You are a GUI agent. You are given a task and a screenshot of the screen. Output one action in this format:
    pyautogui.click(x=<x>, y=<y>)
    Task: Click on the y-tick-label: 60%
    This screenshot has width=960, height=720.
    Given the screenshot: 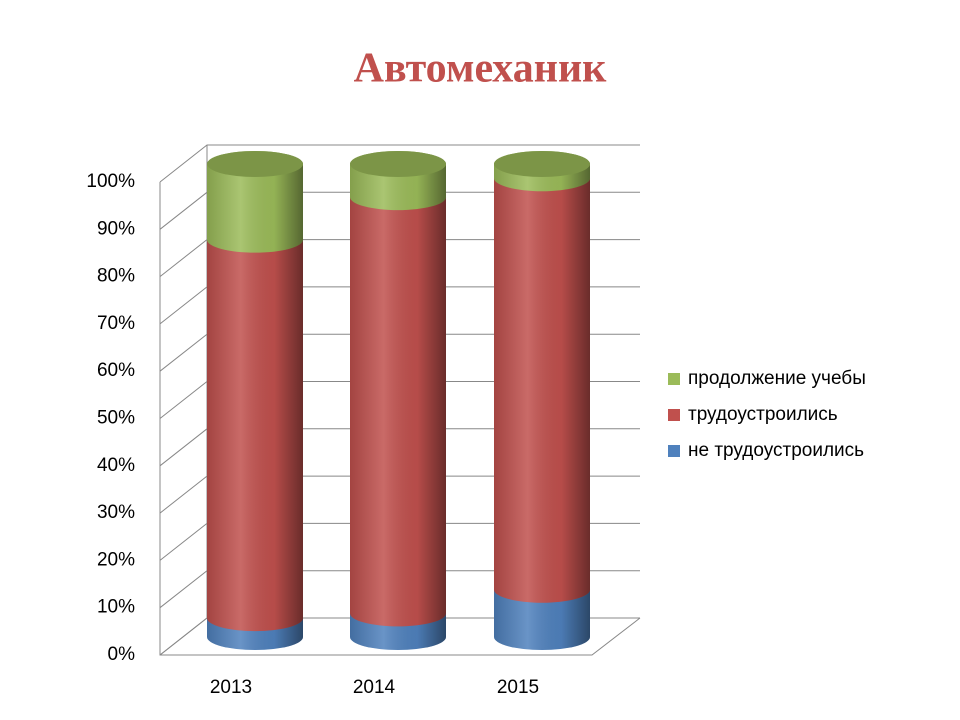 What is the action you would take?
    pyautogui.click(x=116, y=370)
    